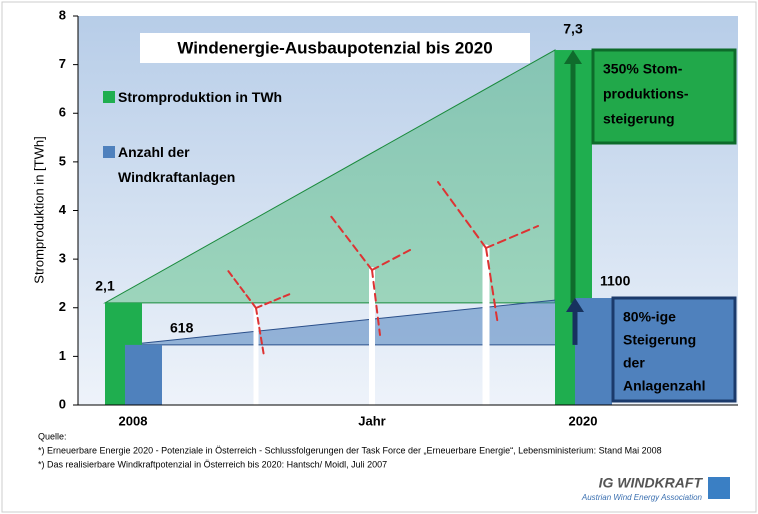 The width and height of the screenshot is (758, 514). I want to click on value-label: 7,3, so click(573, 29).